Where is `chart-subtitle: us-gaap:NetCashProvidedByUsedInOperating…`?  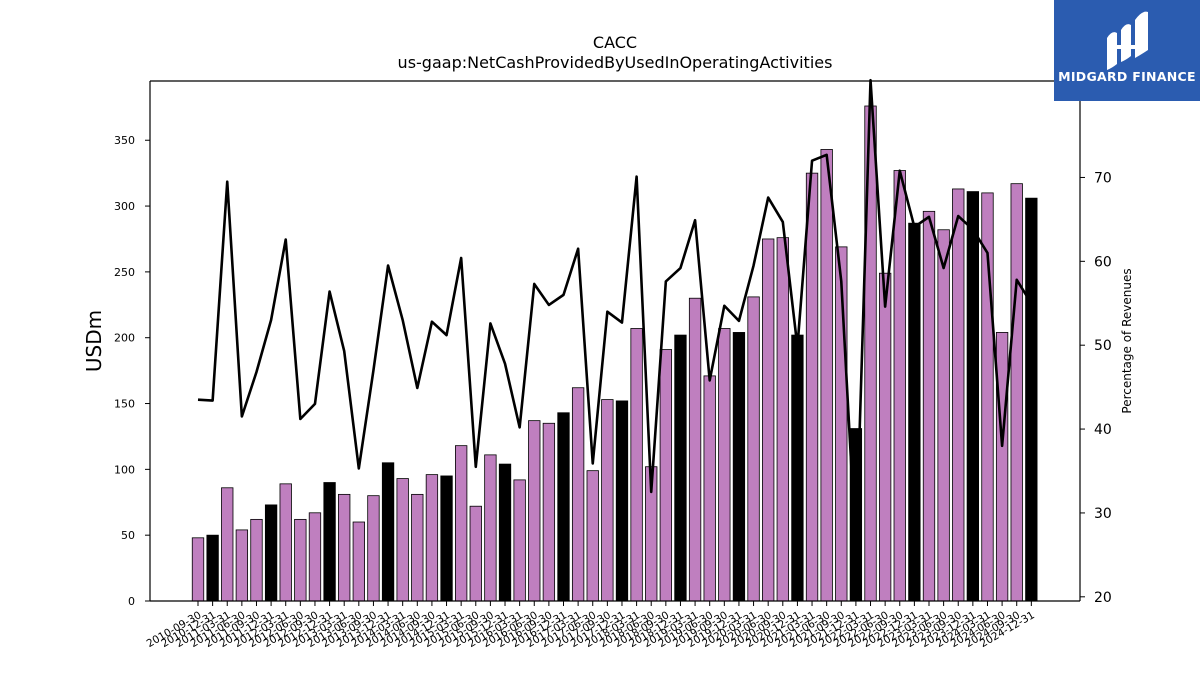 chart-subtitle: us-gaap:NetCashProvidedByUsedInOperating… is located at coordinates (615, 62).